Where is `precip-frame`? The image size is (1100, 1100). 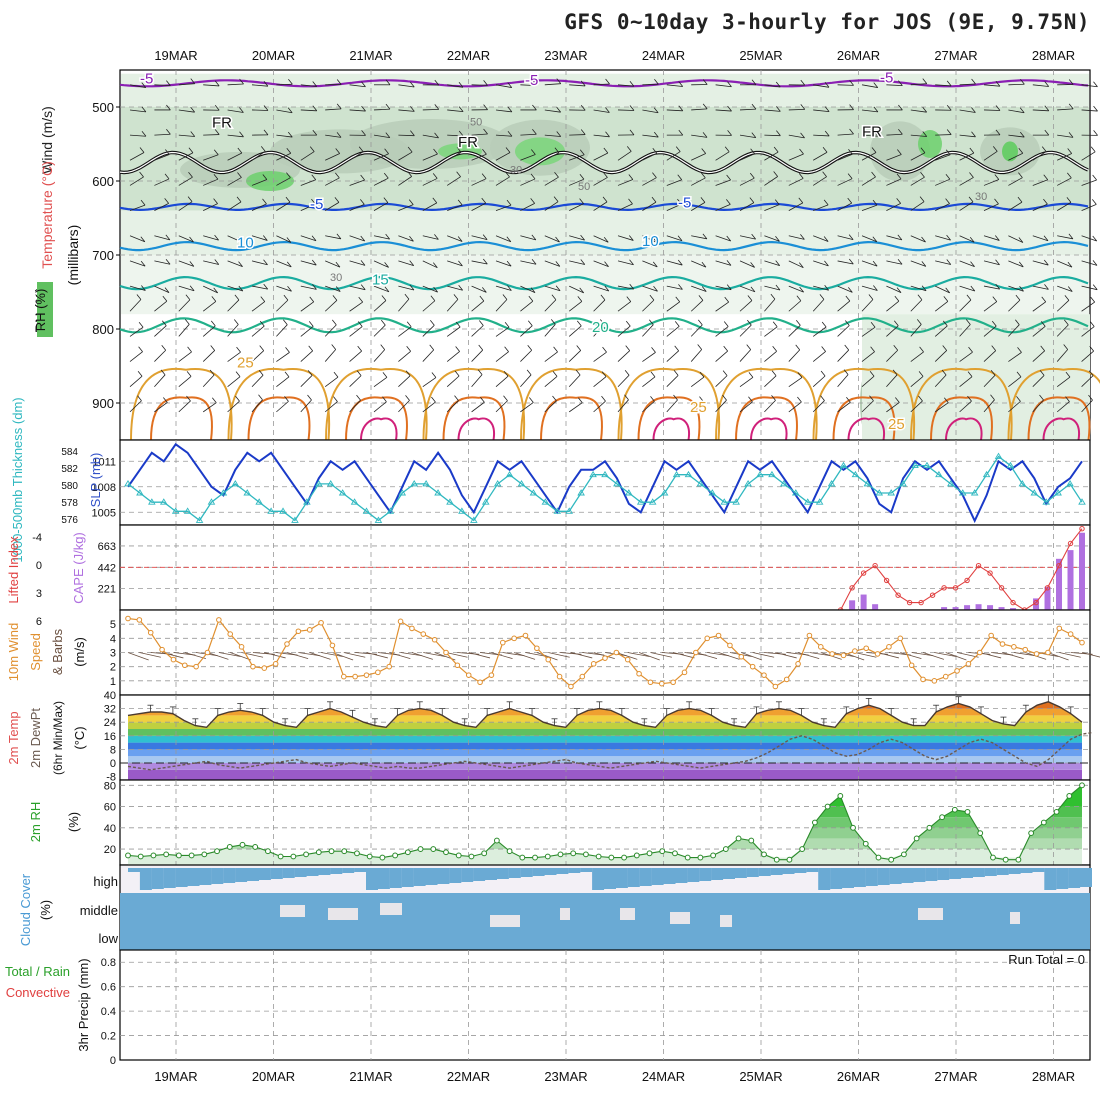 precip-frame is located at coordinates (605, 1005).